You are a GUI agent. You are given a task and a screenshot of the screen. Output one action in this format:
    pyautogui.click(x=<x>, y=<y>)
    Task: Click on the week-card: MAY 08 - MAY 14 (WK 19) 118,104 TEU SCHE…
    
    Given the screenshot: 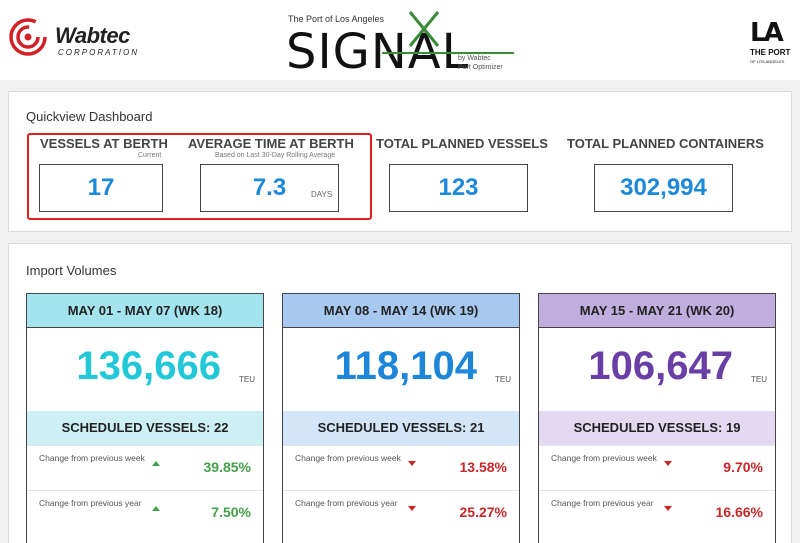 What is the action you would take?
    pyautogui.click(x=401, y=418)
    